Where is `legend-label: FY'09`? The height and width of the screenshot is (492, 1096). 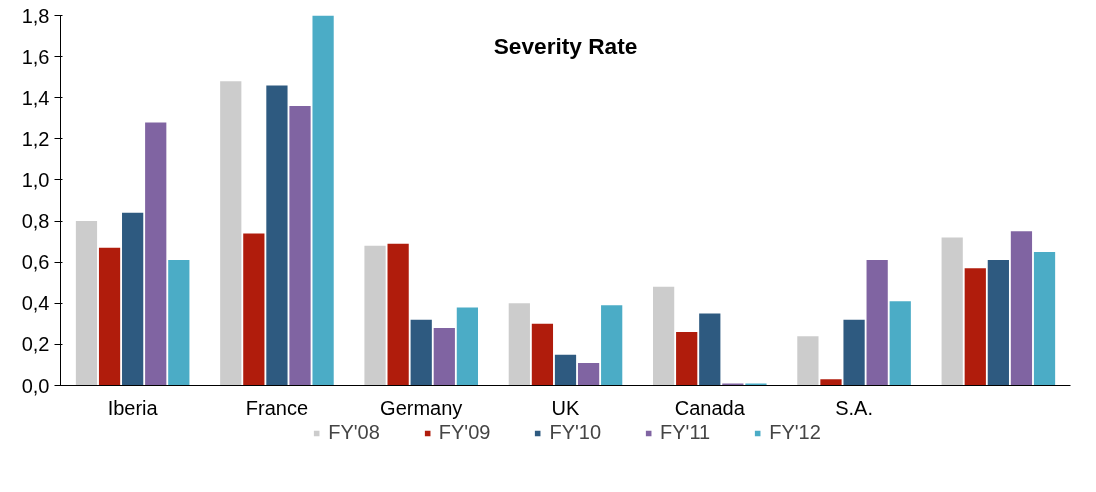 legend-label: FY'09 is located at coordinates (464, 432).